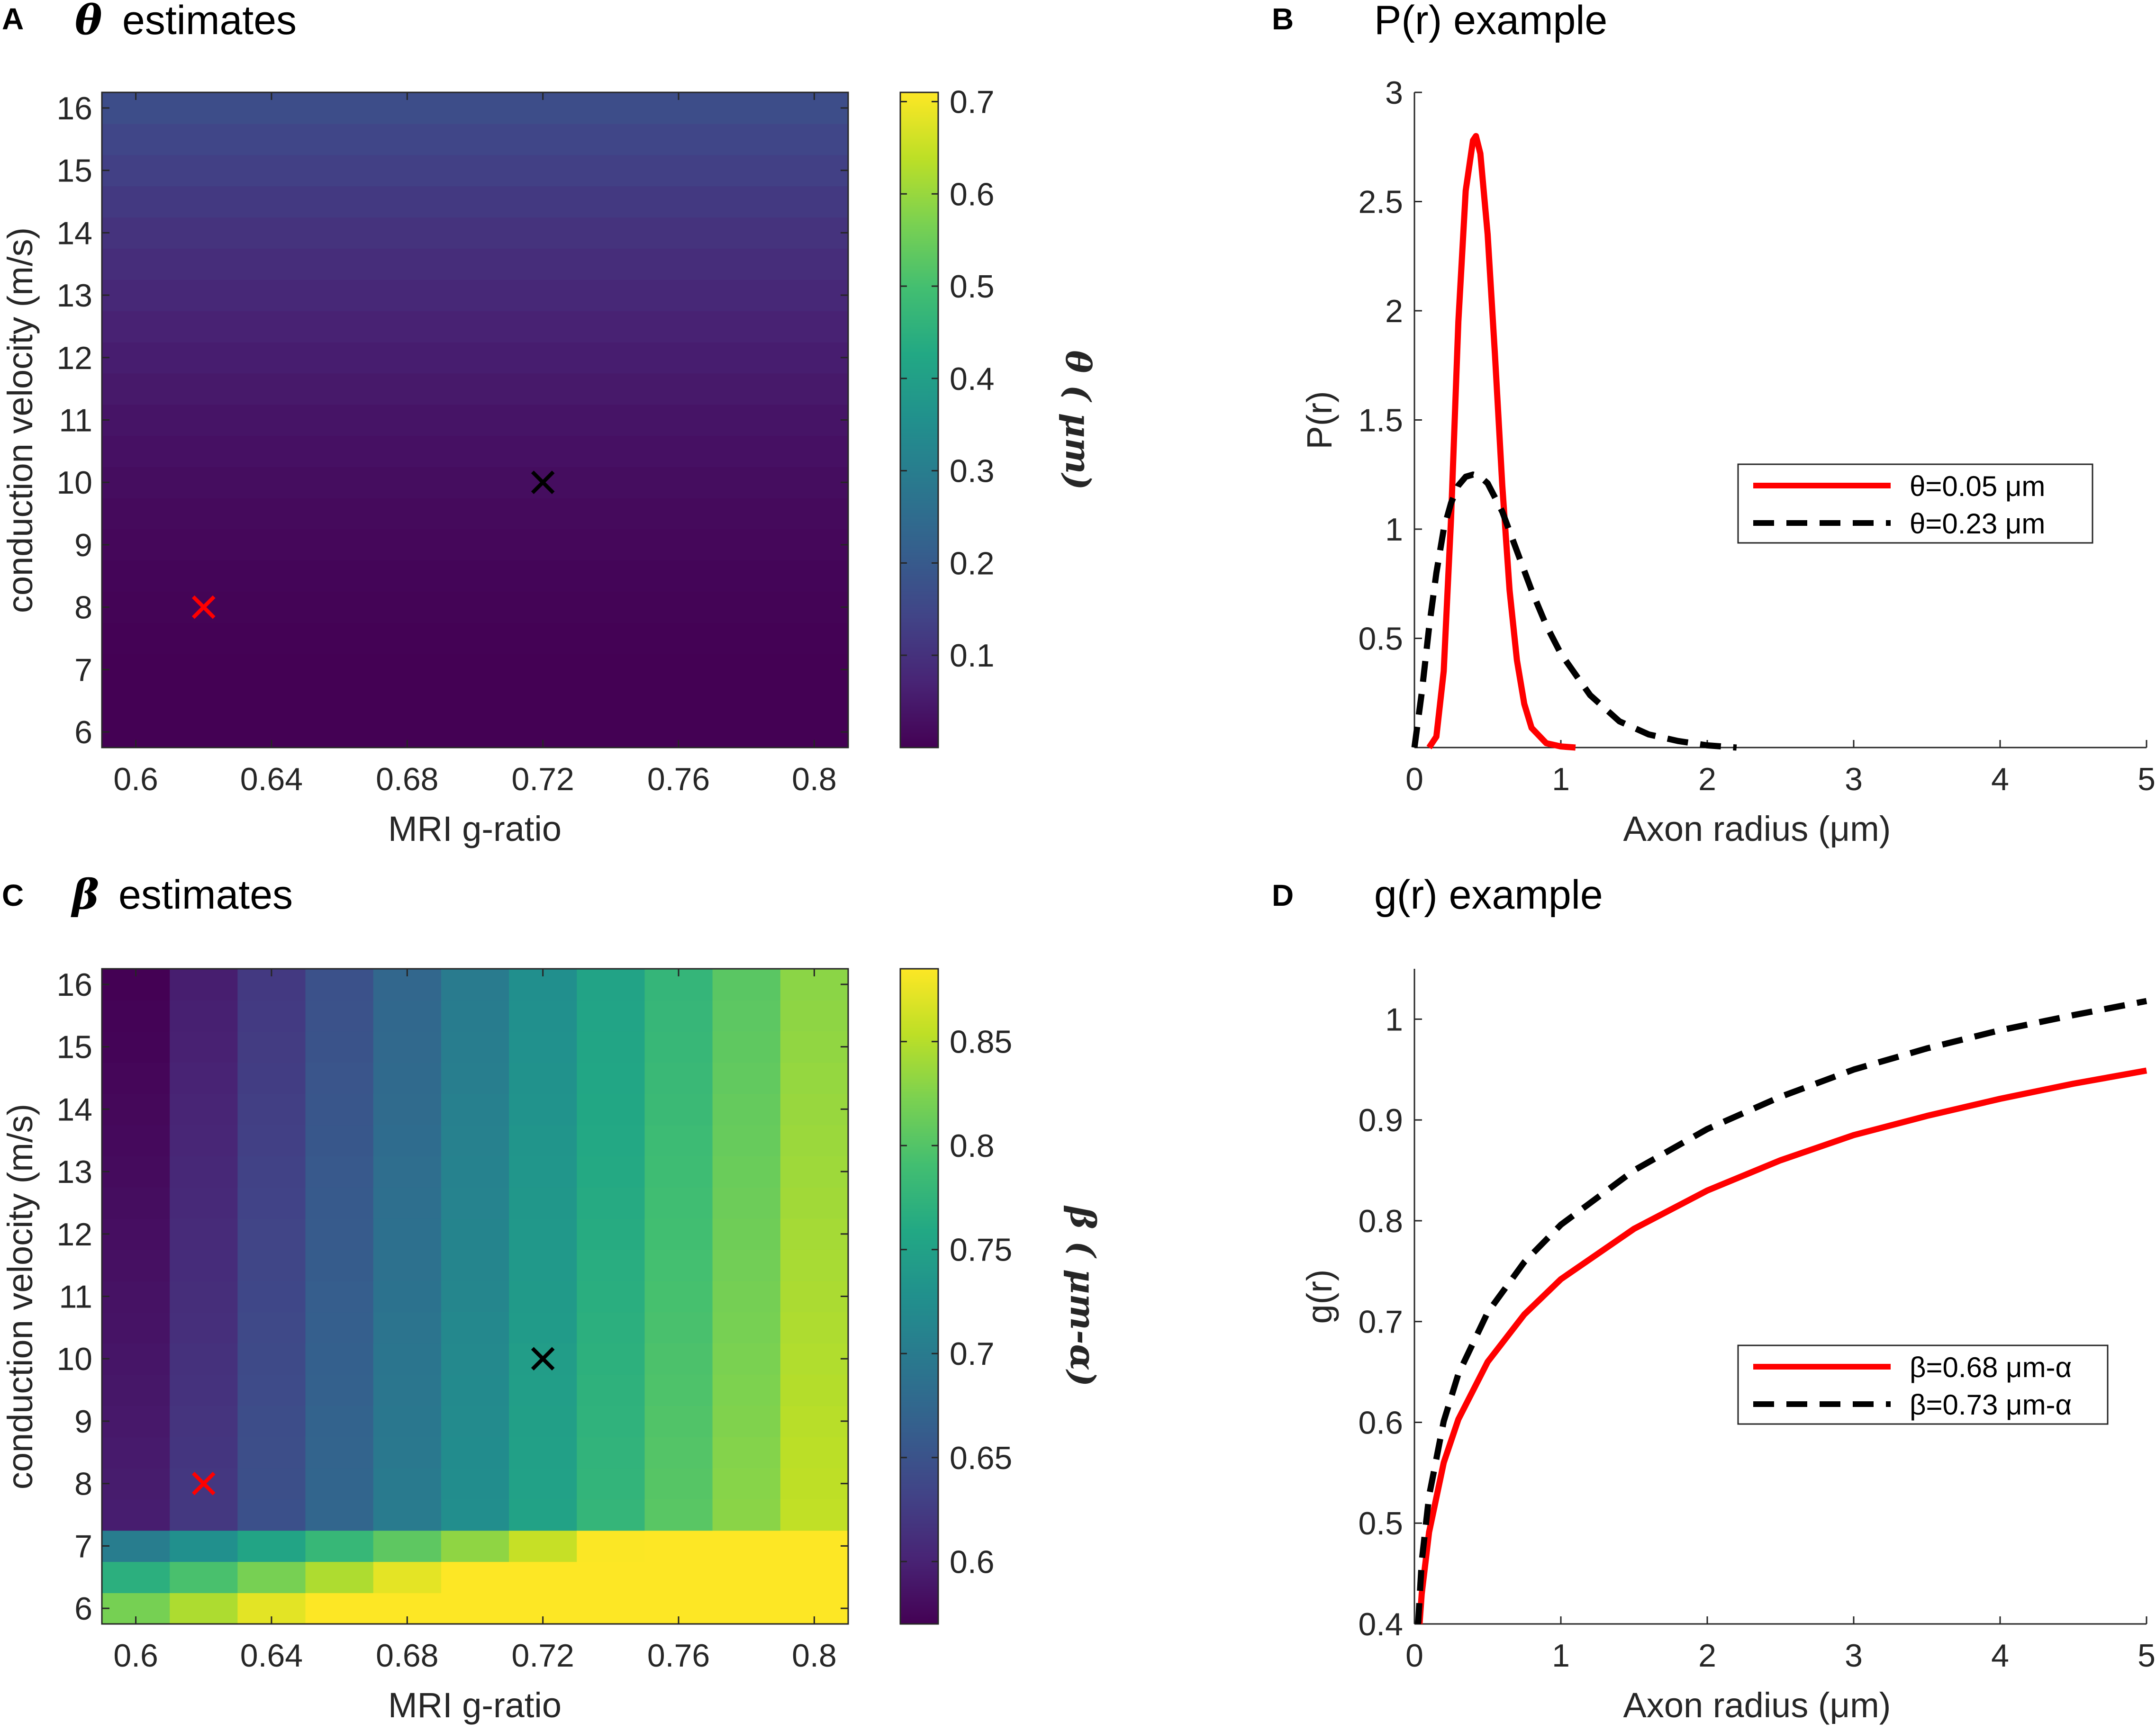  Describe the element at coordinates (272, 1656) in the screenshot. I see `x-tick-label: 0.64` at that location.